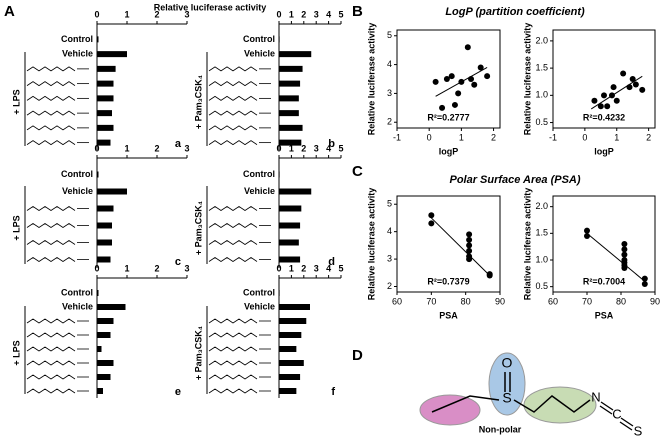 This screenshot has height=440, width=669. Describe the element at coordinates (178, 144) in the screenshot. I see `chart-label: a` at that location.